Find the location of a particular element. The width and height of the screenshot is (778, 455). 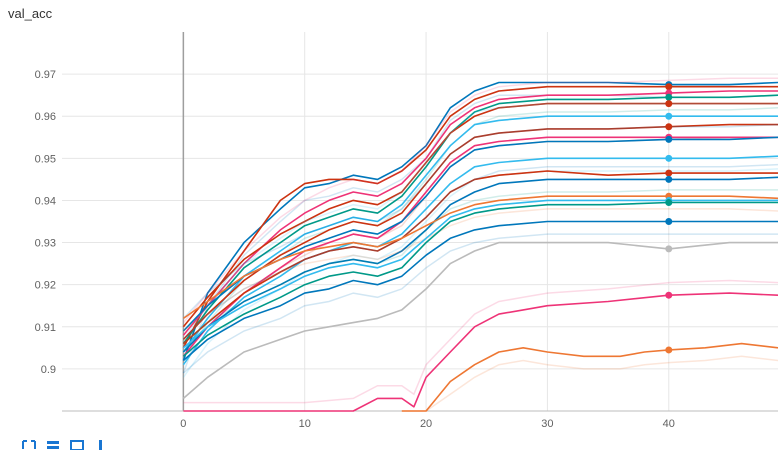

y-tick-label: 0.9 is located at coordinates (48, 370).